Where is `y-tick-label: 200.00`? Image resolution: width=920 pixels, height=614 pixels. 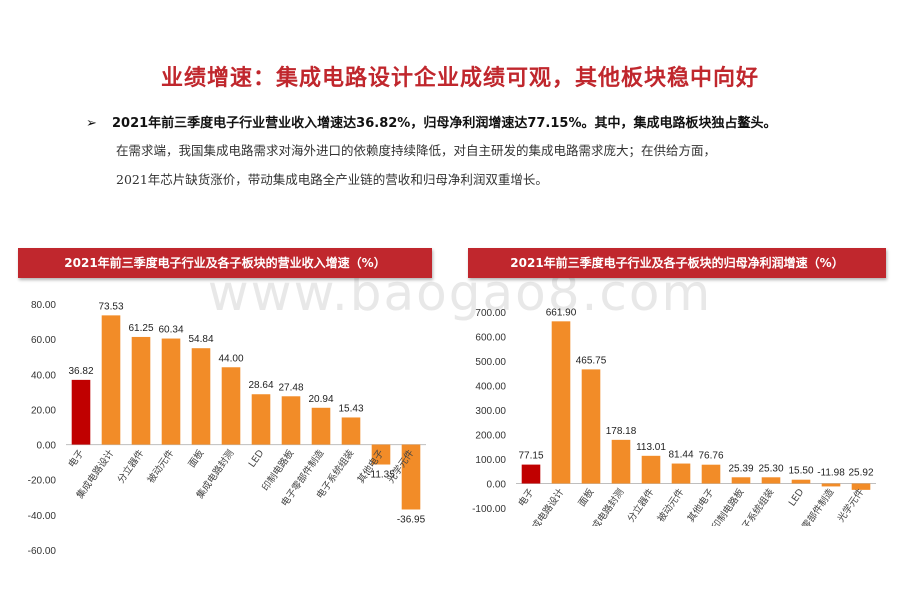
y-tick-label: 200.00 is located at coordinates (490, 436).